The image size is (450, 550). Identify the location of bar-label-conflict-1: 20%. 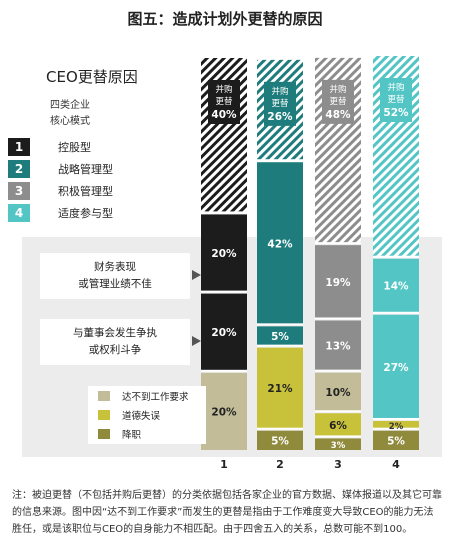
(224, 333).